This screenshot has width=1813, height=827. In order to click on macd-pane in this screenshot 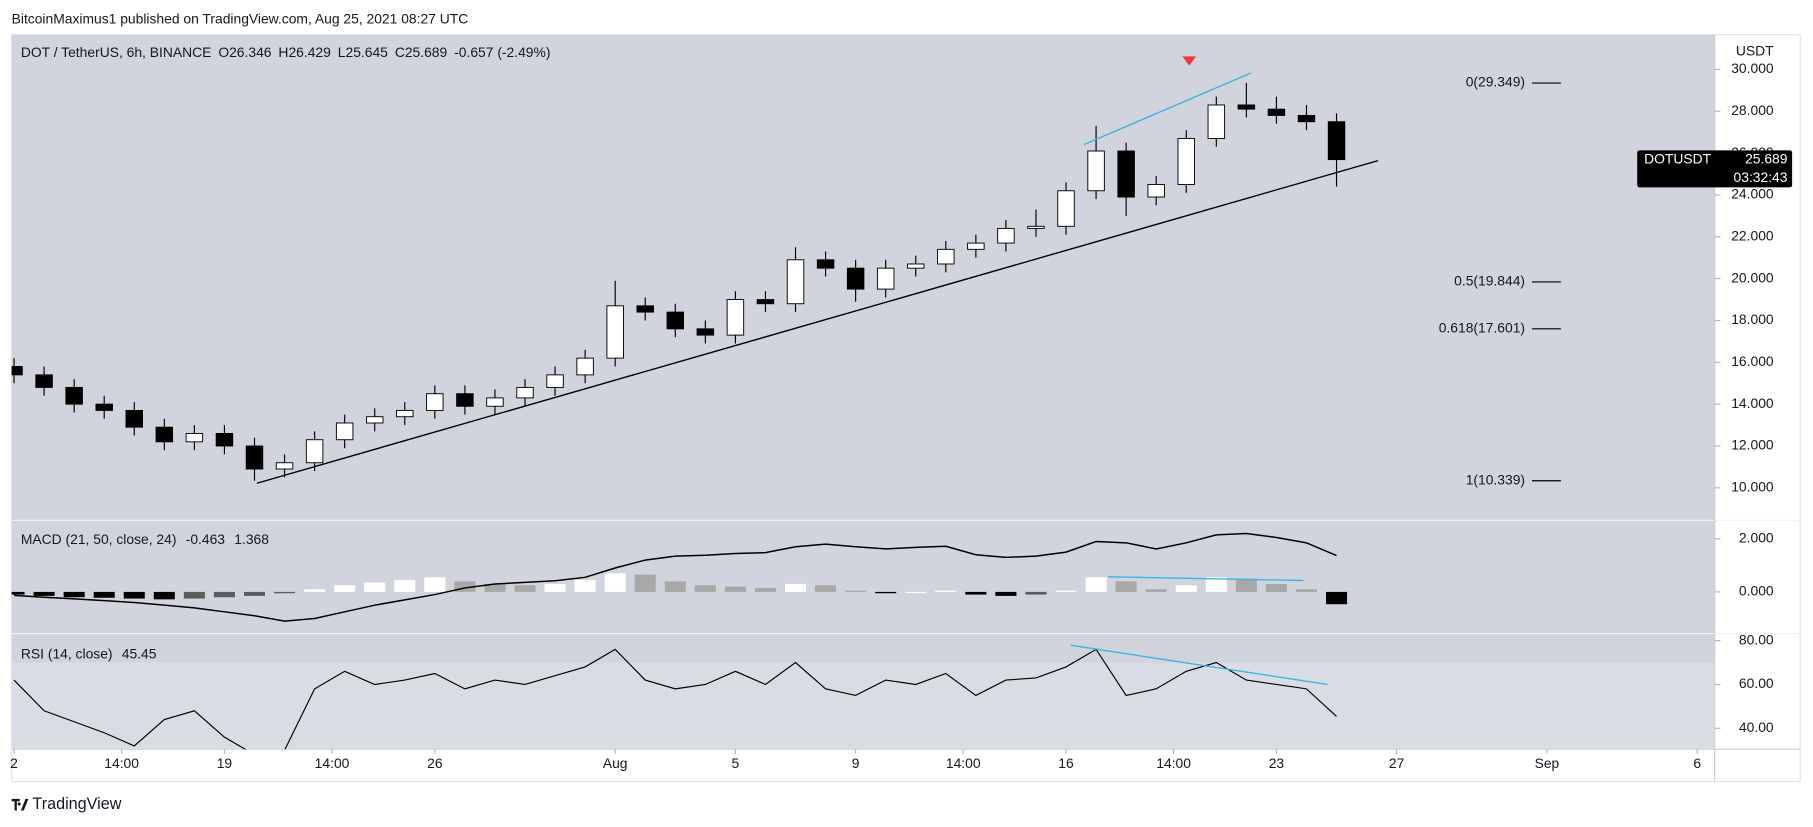, I will do `click(679, 577)`.